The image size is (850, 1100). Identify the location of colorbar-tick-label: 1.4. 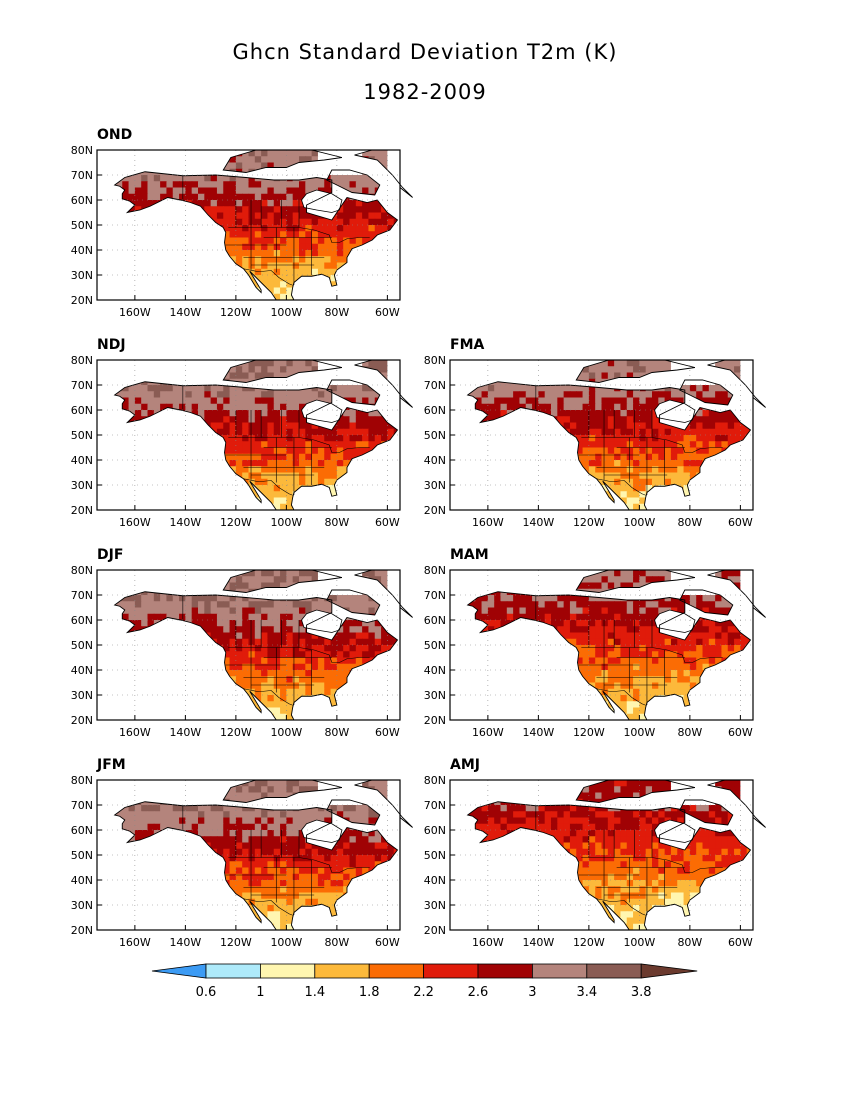
(315, 992).